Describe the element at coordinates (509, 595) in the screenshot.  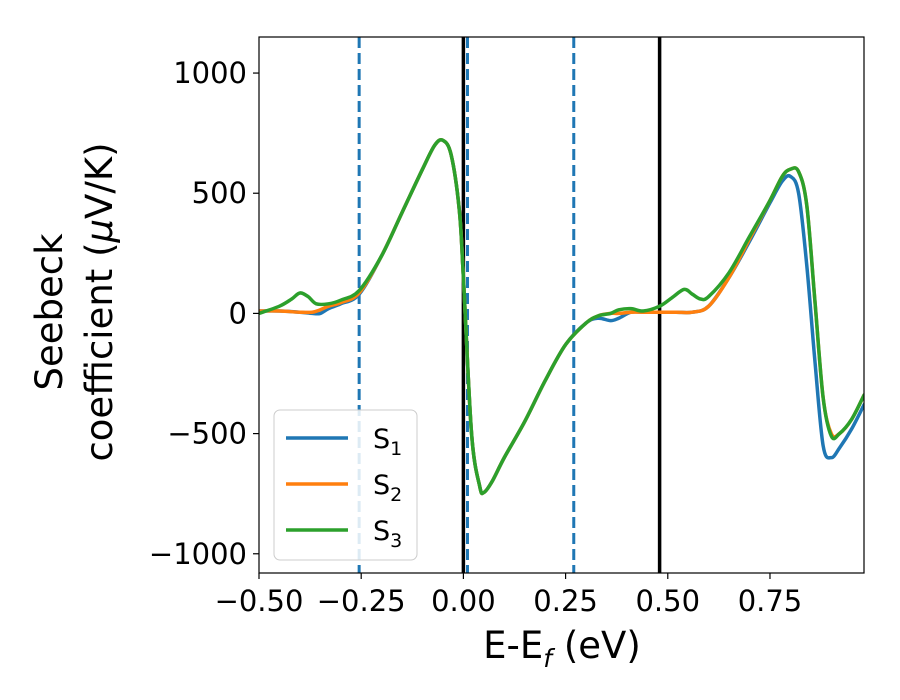
I see `x-axis: −0.50 −0.25 0.00 0.25 0.50 0.75` at that location.